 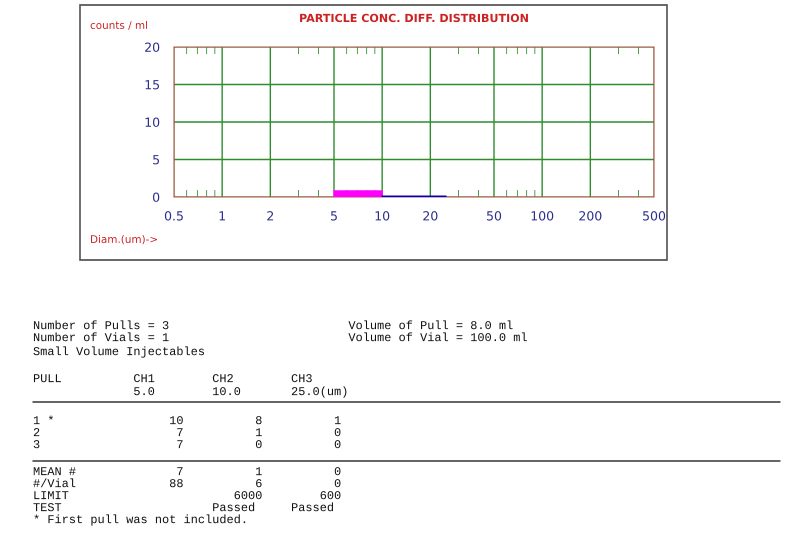 I want to click on chart-title: PARTICLE CONC. DIFF. DISTRIBUTION, so click(x=414, y=18).